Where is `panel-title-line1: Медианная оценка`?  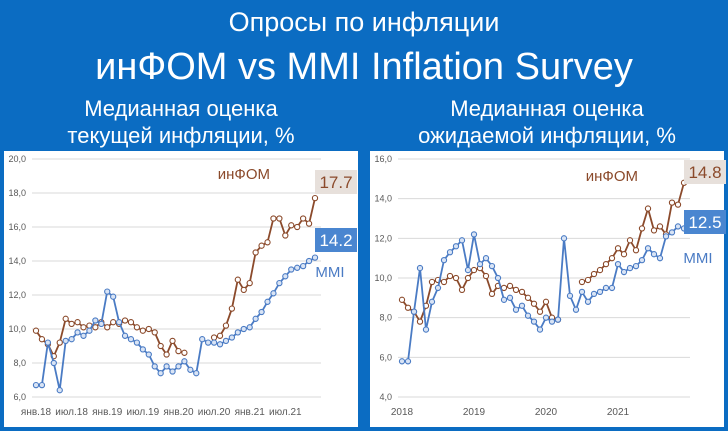 panel-title-line1: Медианная оценка is located at coordinates (547, 108).